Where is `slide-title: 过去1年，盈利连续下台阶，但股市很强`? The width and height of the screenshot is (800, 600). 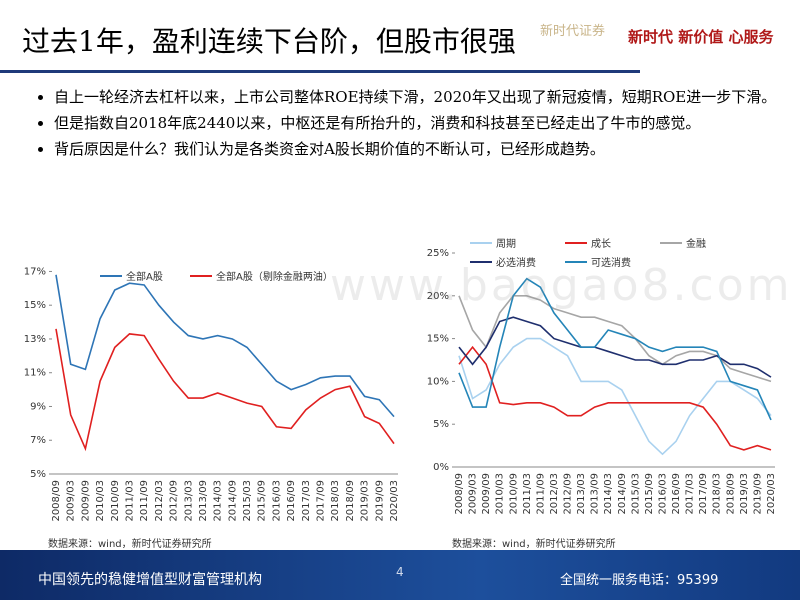 slide-title: 过去1年，盈利连续下台阶，但股市很强 is located at coordinates (269, 41).